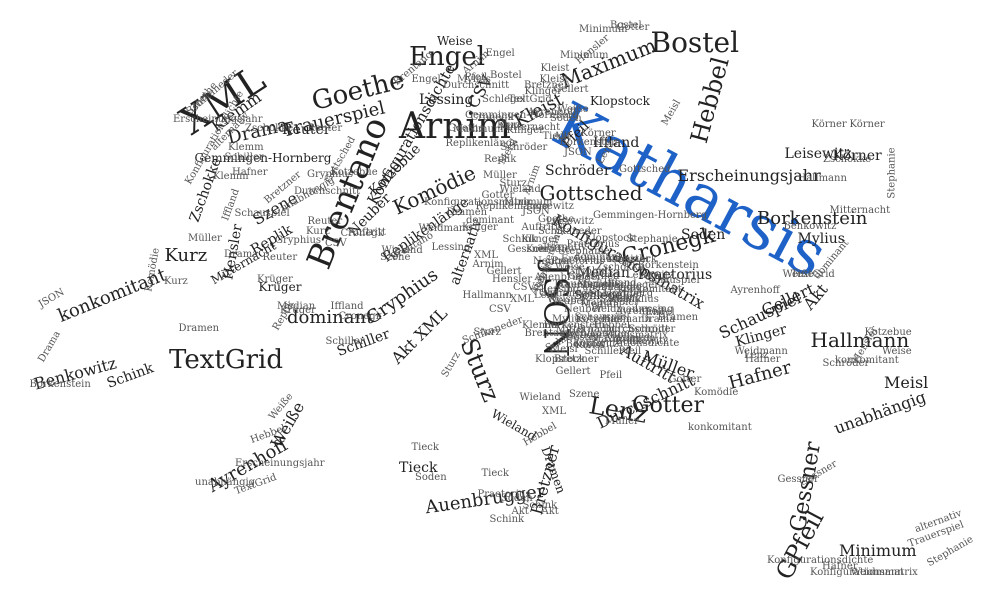 This screenshot has width=1000, height=593. I want to click on word-szene-91: Szene, so click(395, 257).